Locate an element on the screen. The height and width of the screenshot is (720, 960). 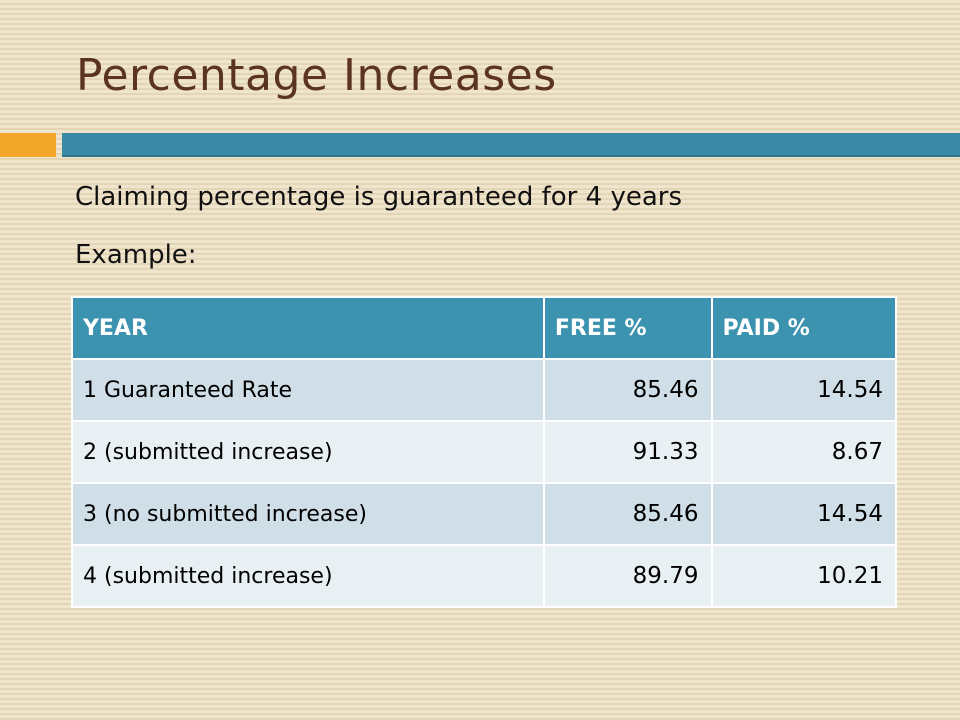
header-year: YEAR is located at coordinates (308, 328).